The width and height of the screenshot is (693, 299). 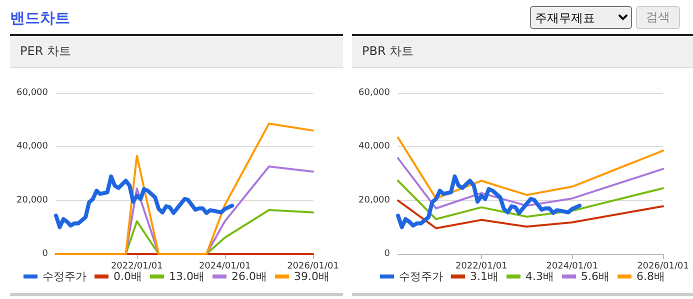 I want to click on chart-title: PBR 차트, so click(x=388, y=51).